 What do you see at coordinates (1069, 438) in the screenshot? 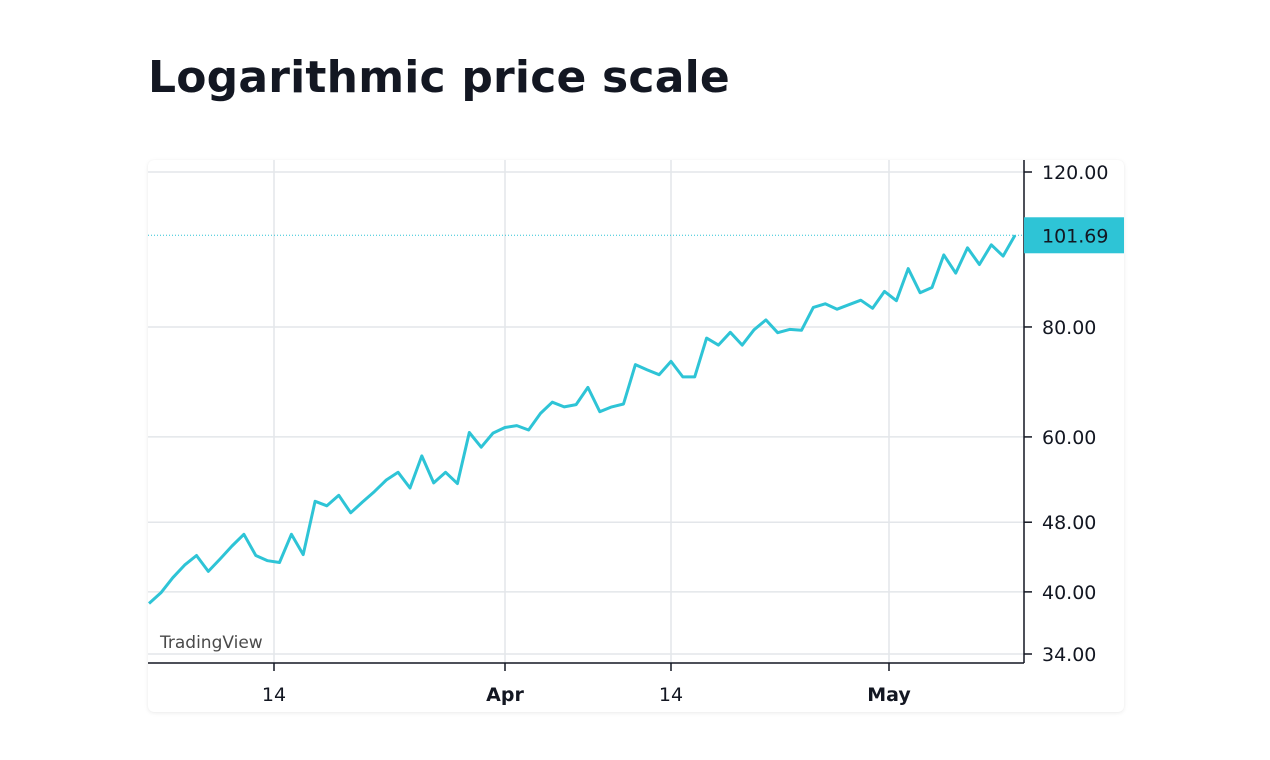
I see `price-tick-label: 60.00` at bounding box center [1069, 438].